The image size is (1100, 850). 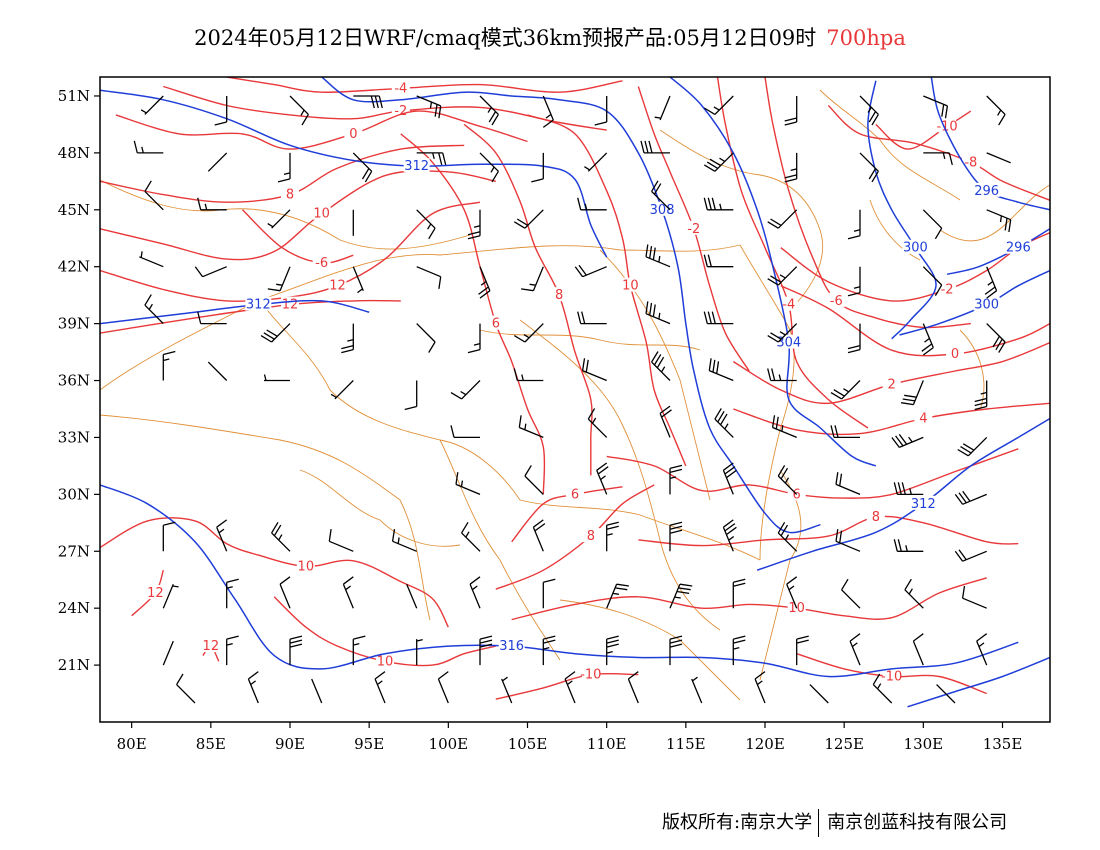 I want to click on company-text: 南京创蓝科技有限公司, so click(x=917, y=822).